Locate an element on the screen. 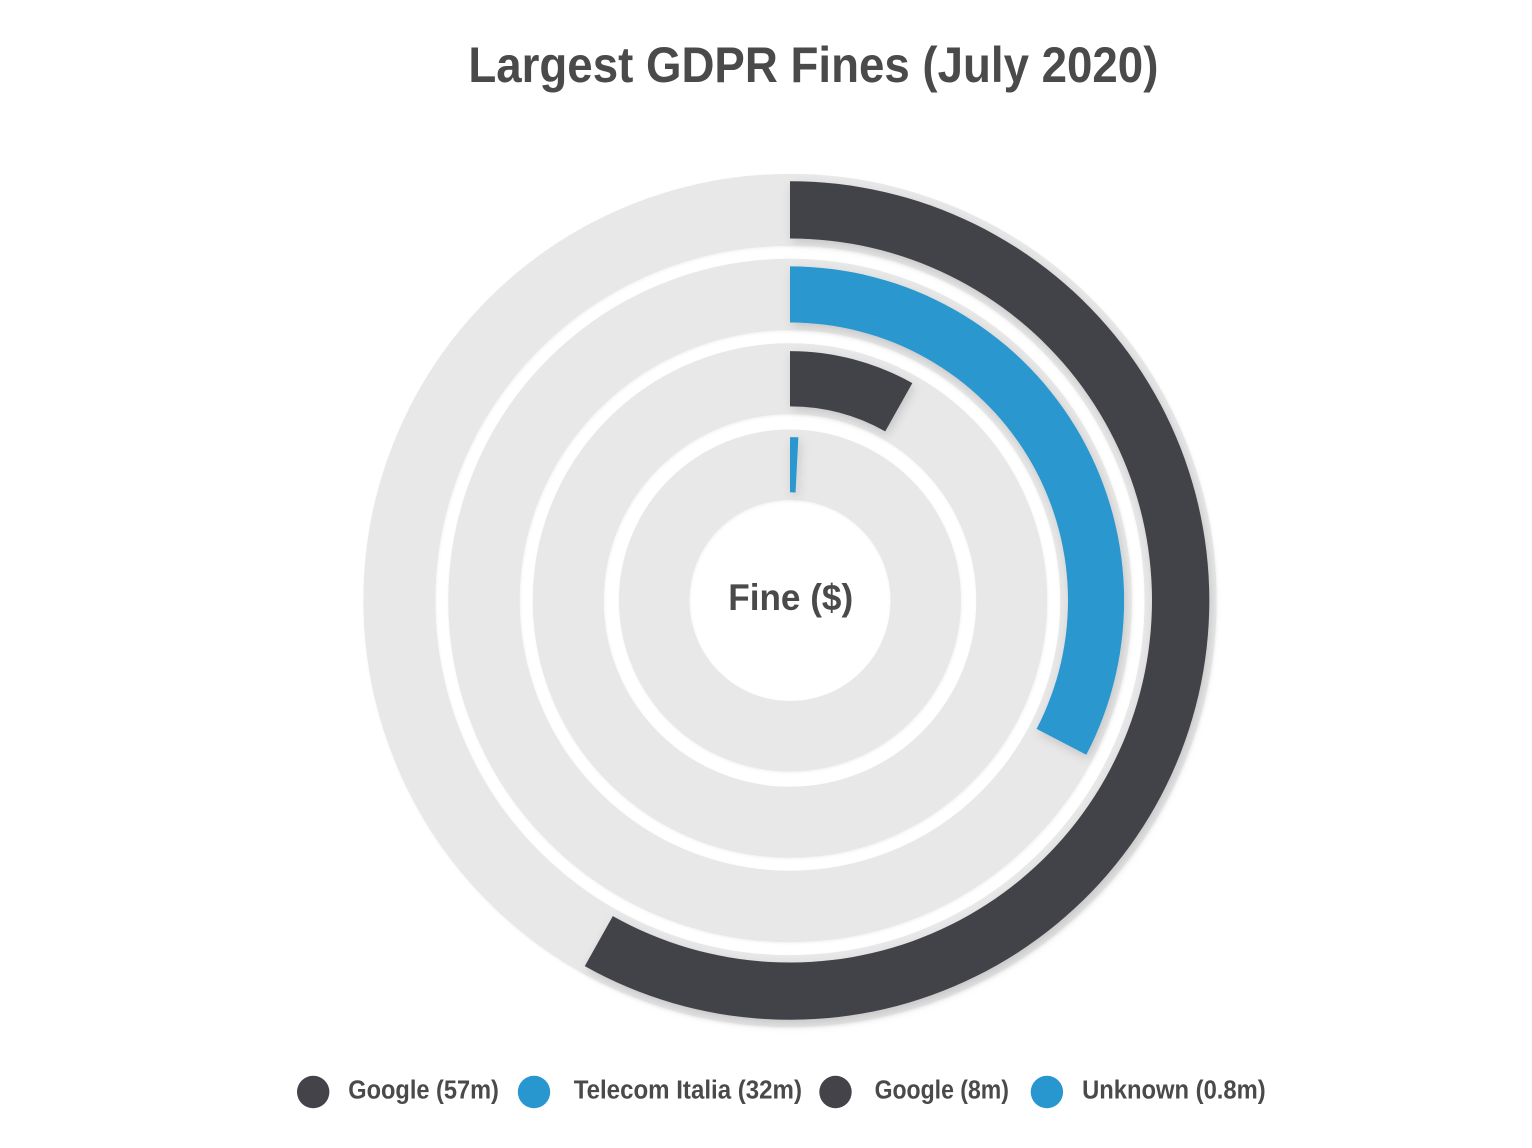  svg-text: Largest GDPR Fines (July 2020) is located at coordinates (813, 65).